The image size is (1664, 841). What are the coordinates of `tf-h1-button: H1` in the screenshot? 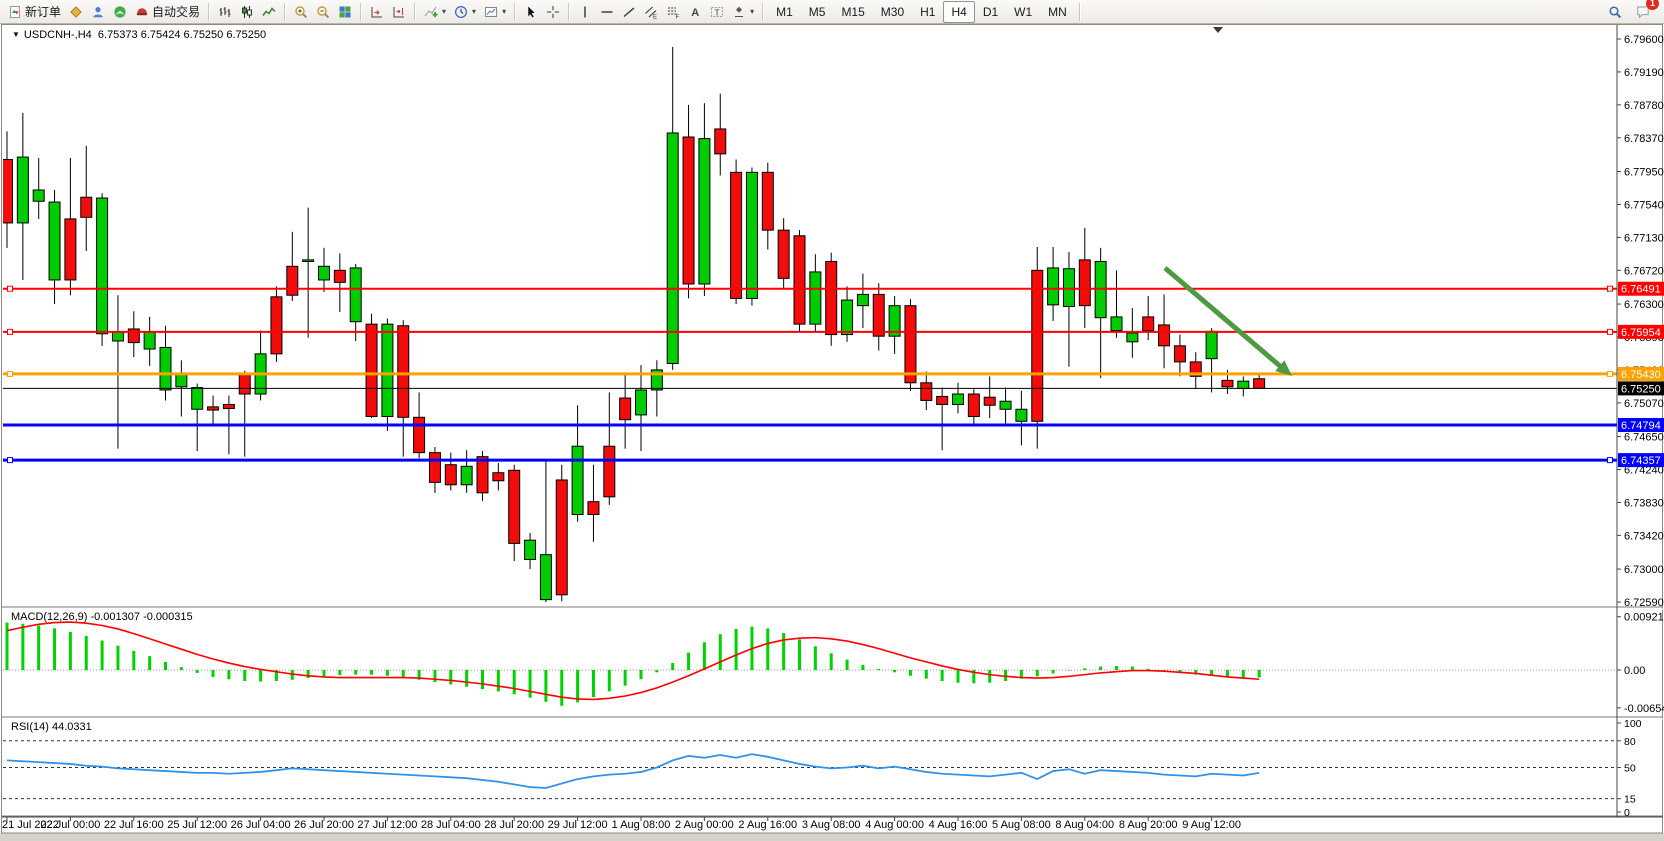 It's located at (927, 12).